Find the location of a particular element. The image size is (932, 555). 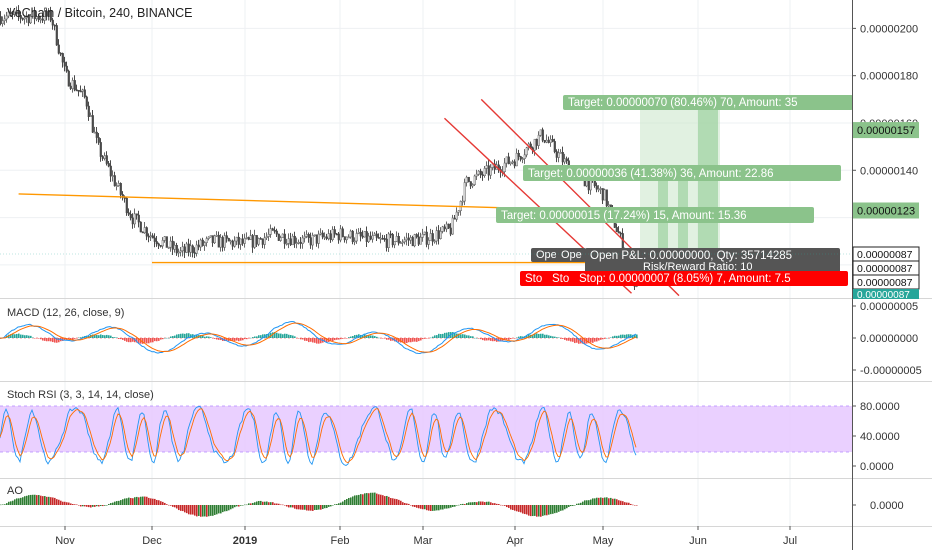

target3-label-bg is located at coordinates (708, 102).